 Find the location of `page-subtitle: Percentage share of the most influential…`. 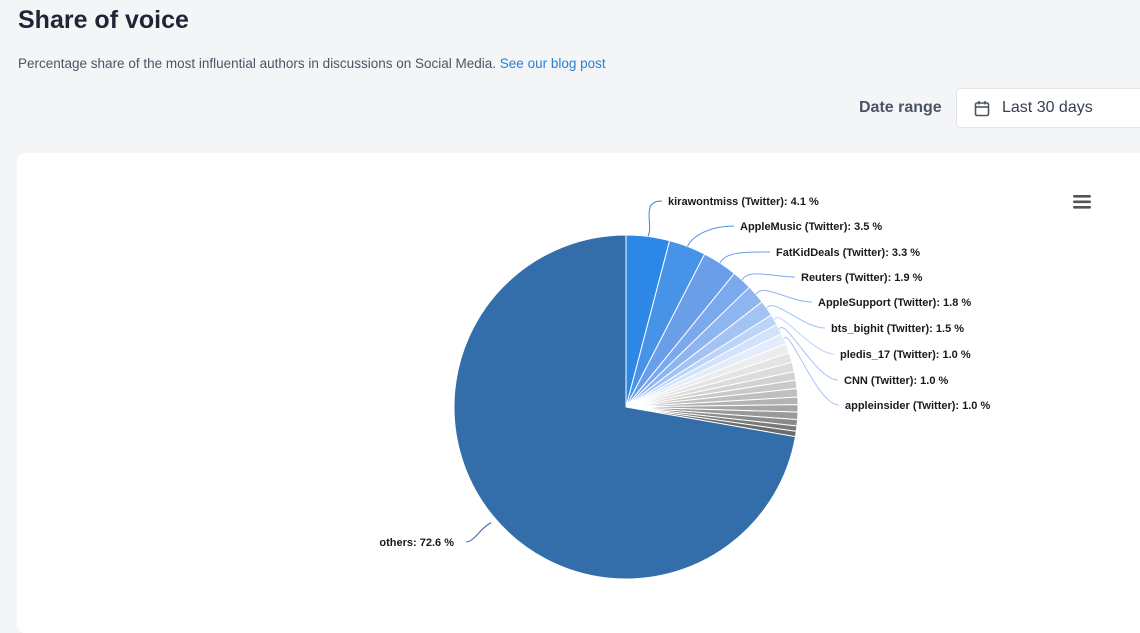

page-subtitle: Percentage share of the most influential… is located at coordinates (312, 63).